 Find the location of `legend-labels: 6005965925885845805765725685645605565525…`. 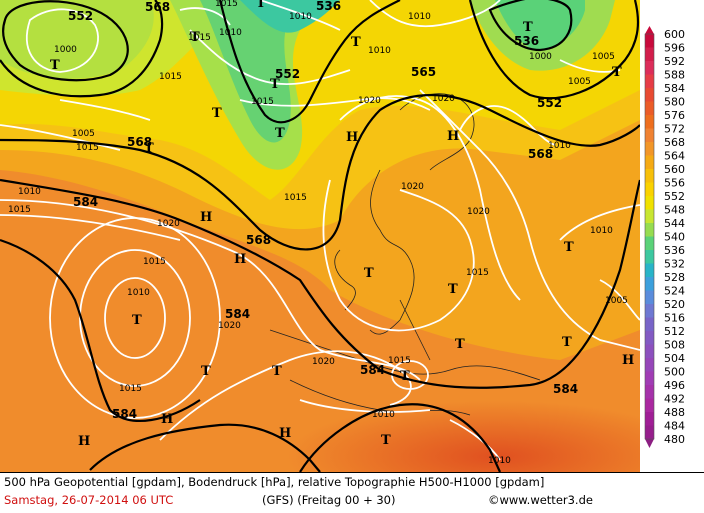

legend-labels: 6005965925885845805765725685645605565525… is located at coordinates (674, 237).